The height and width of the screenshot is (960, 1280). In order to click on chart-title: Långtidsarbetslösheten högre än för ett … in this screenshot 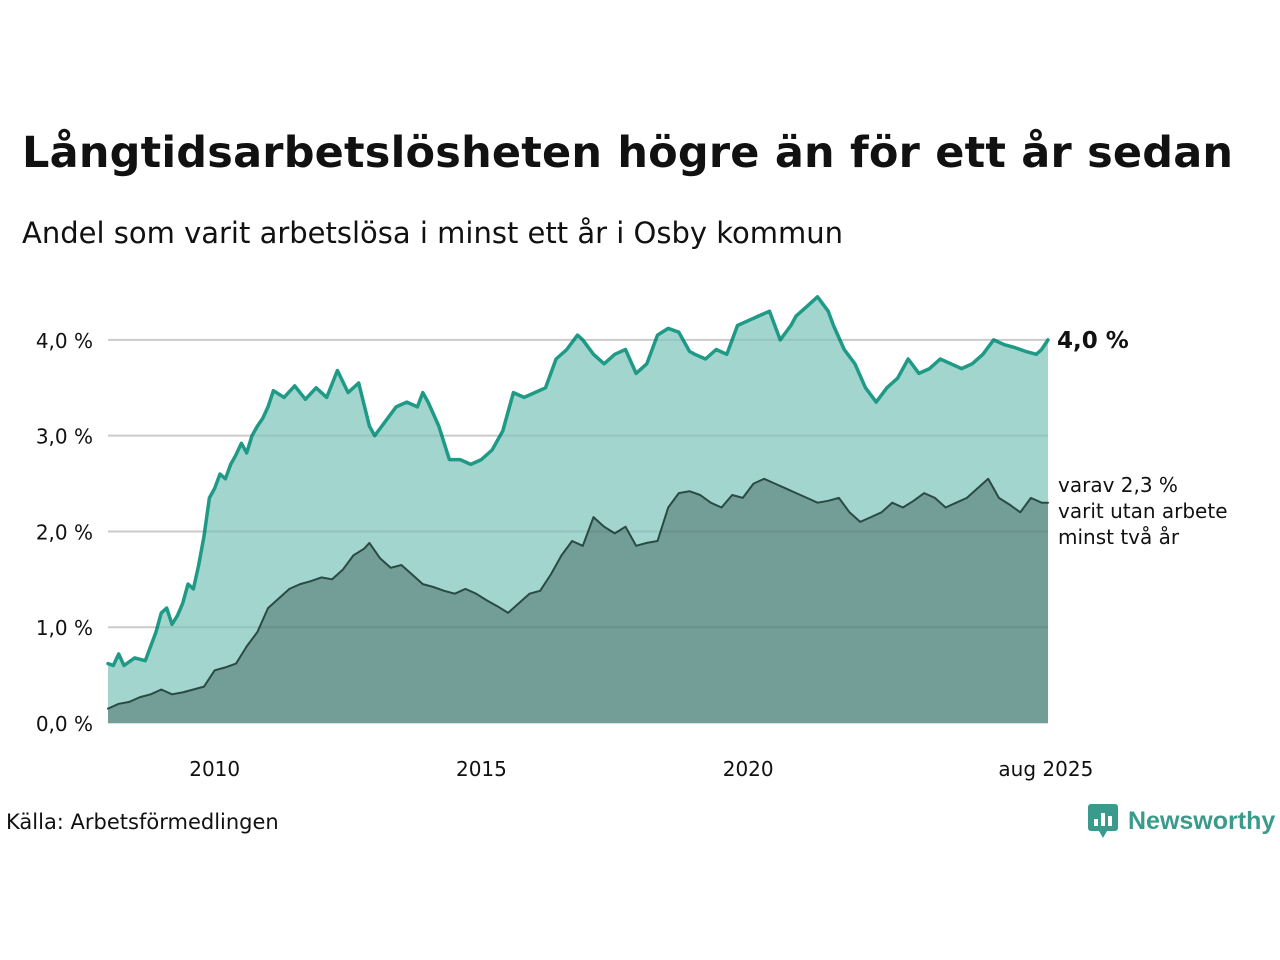, I will do `click(628, 153)`.